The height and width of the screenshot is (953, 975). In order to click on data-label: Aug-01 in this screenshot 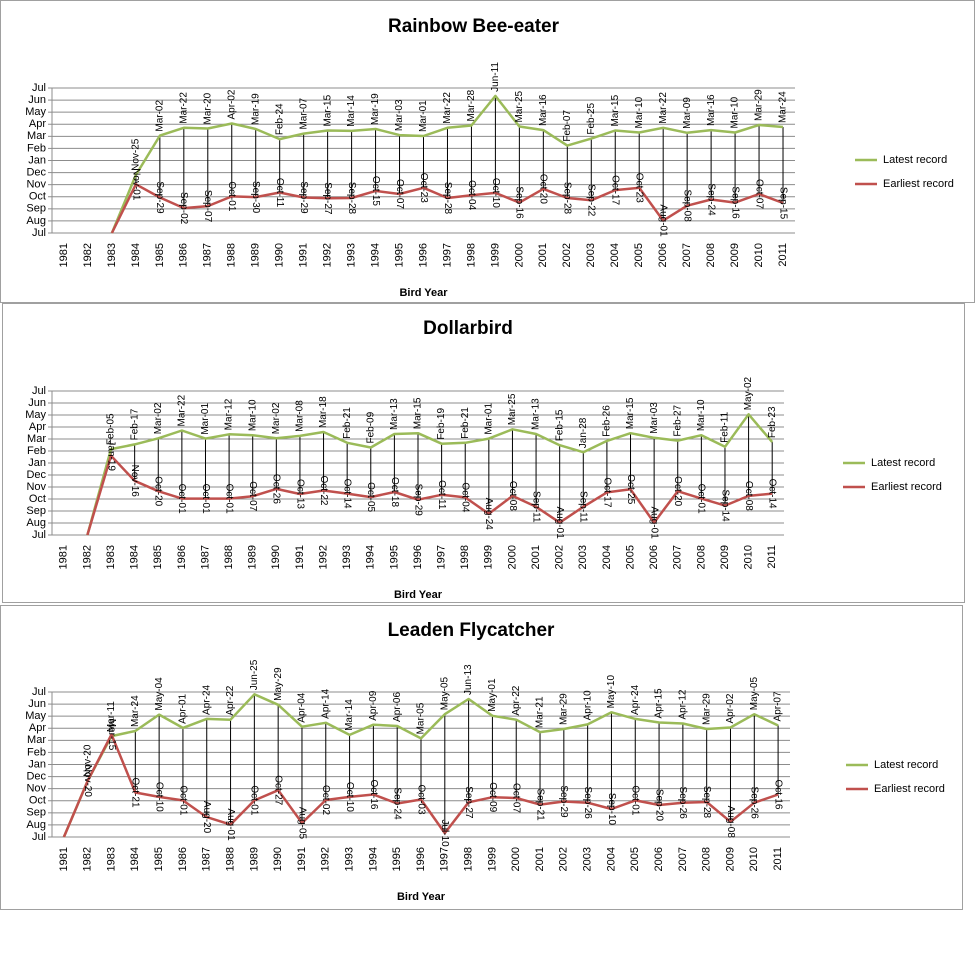, I will do `click(653, 523)`.